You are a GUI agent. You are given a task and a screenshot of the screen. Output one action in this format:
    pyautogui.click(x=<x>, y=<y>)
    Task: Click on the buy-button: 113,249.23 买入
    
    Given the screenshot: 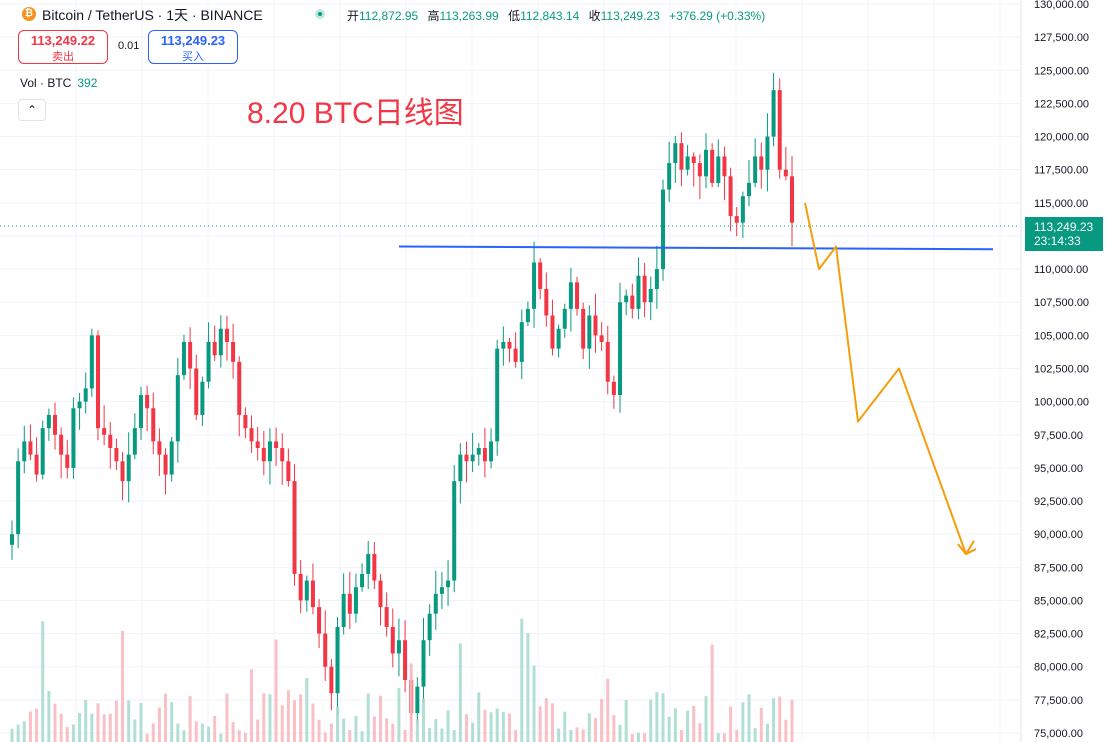 What is the action you would take?
    pyautogui.click(x=193, y=47)
    